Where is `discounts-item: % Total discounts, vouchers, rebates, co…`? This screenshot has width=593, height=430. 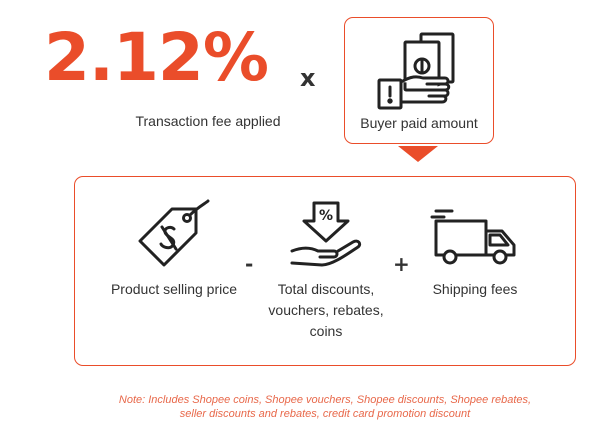 discounts-item: % Total discounts, vouchers, rebates, co… is located at coordinates (326, 259).